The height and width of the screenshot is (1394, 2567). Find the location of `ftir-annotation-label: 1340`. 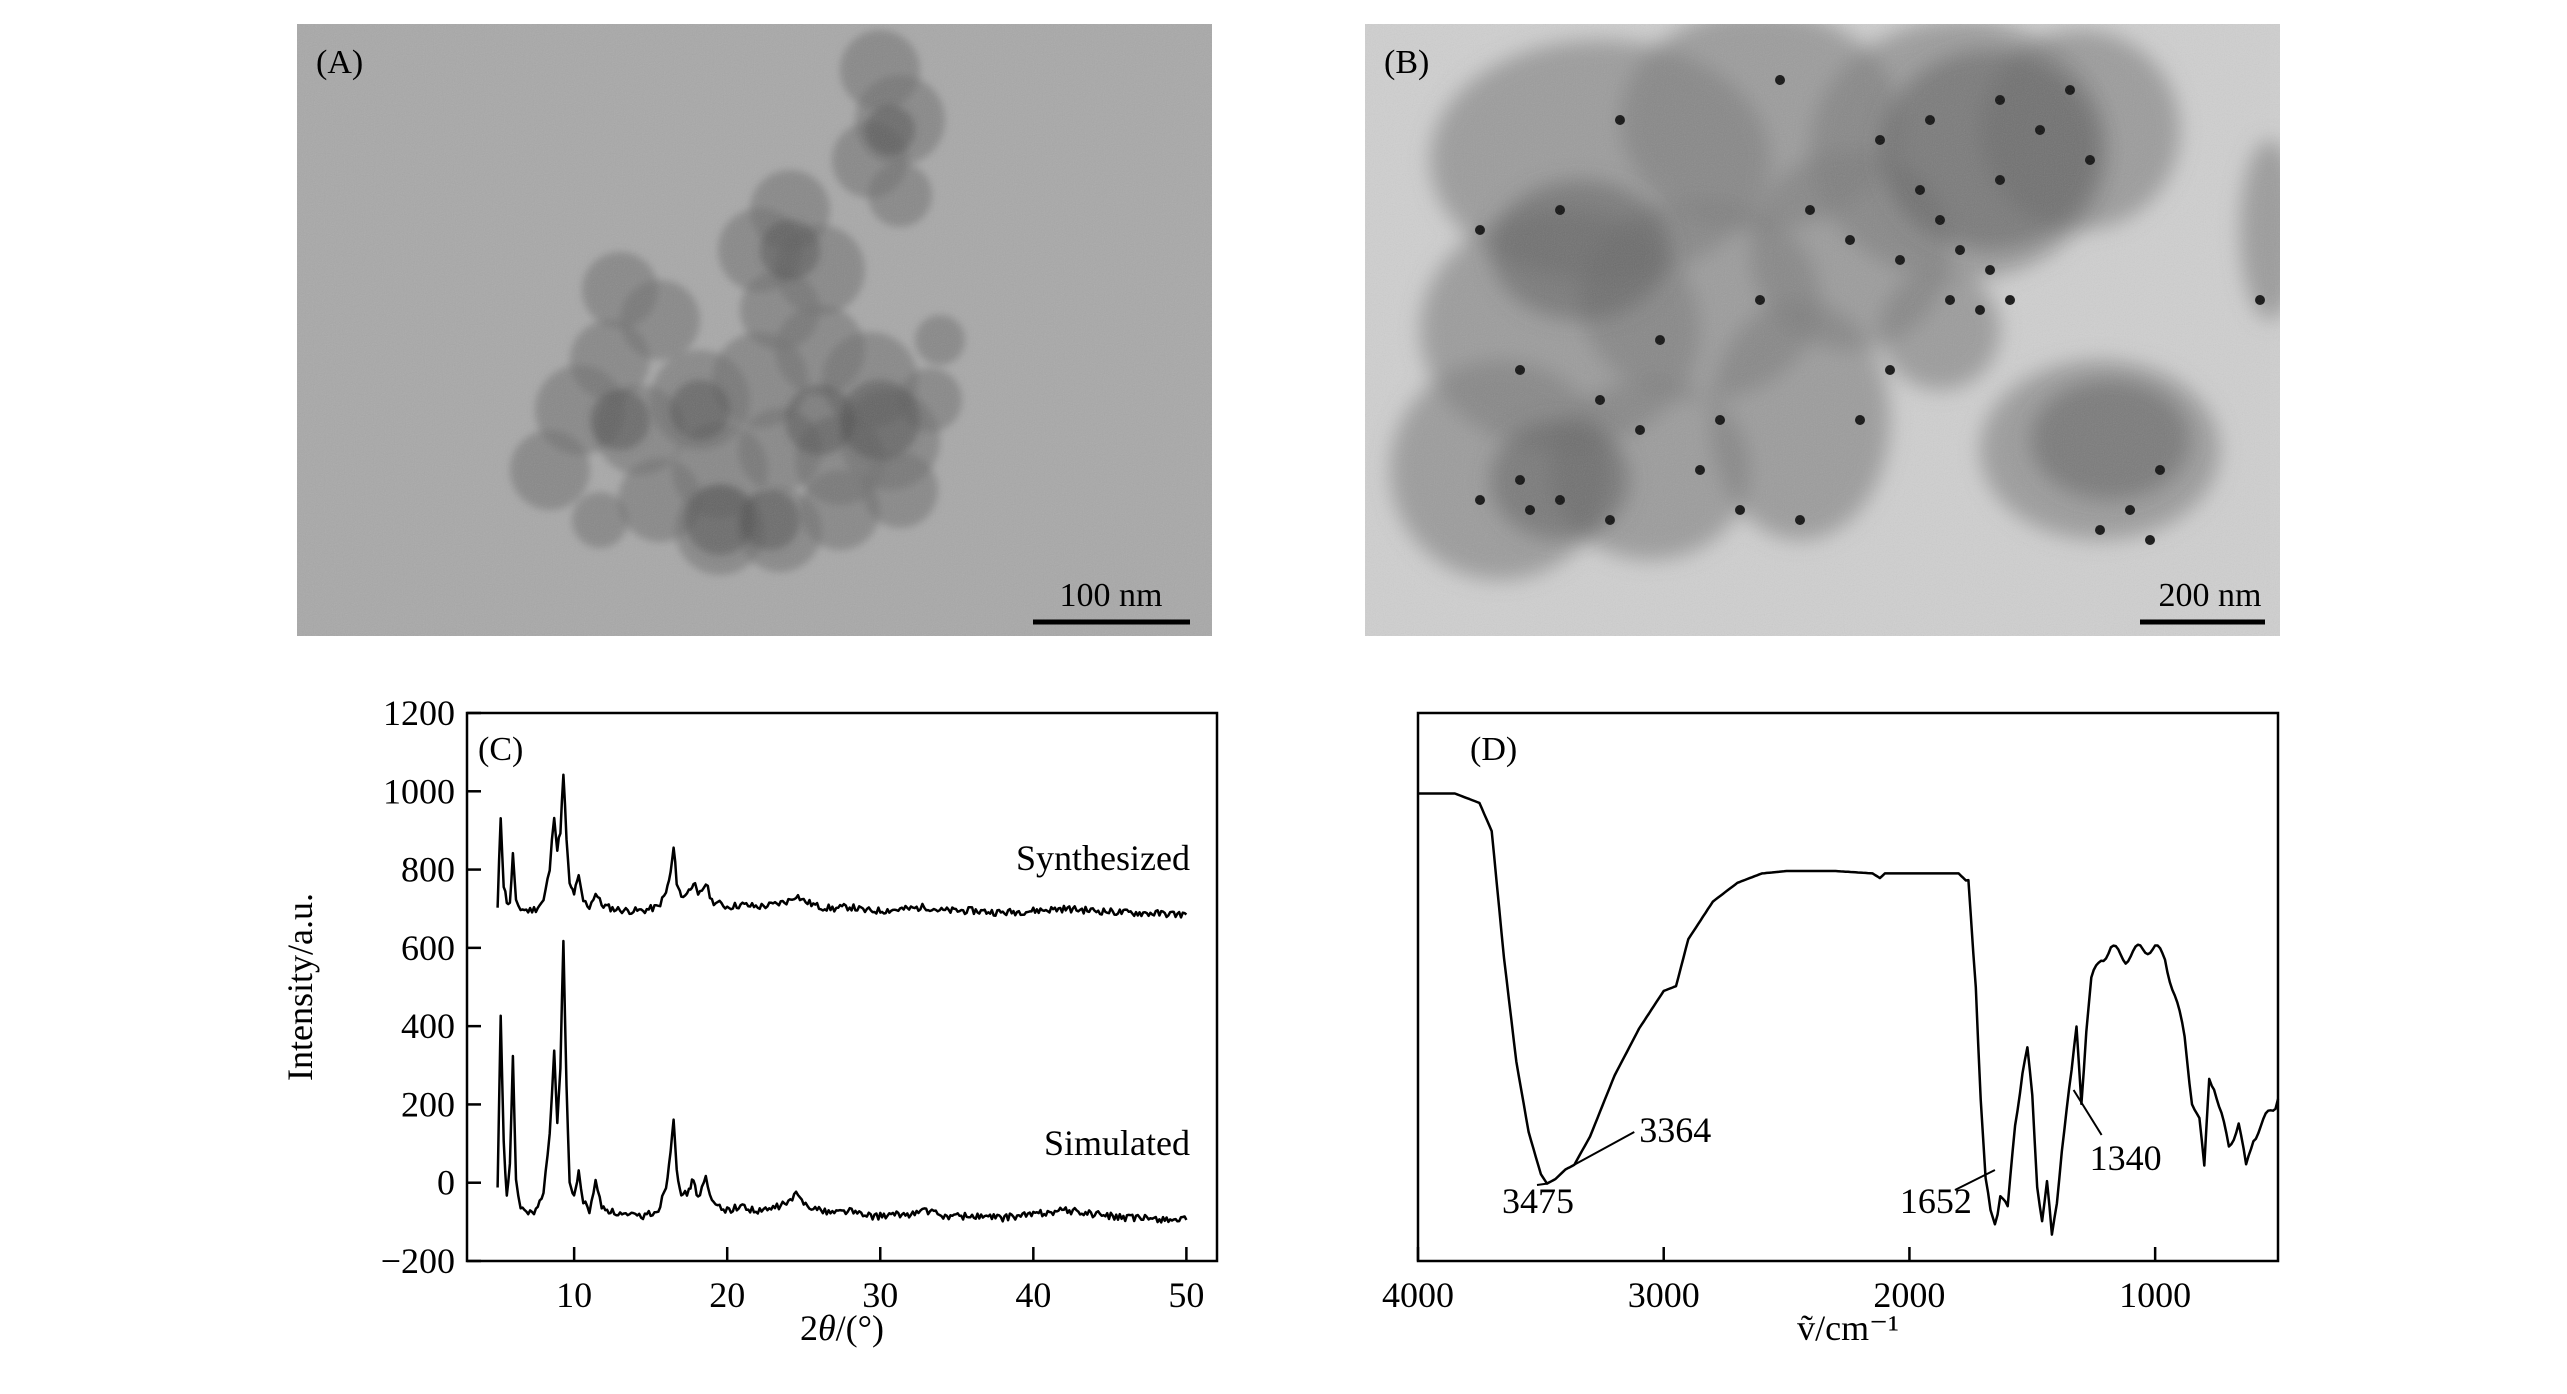

ftir-annotation-label: 1340 is located at coordinates (2126, 1158).